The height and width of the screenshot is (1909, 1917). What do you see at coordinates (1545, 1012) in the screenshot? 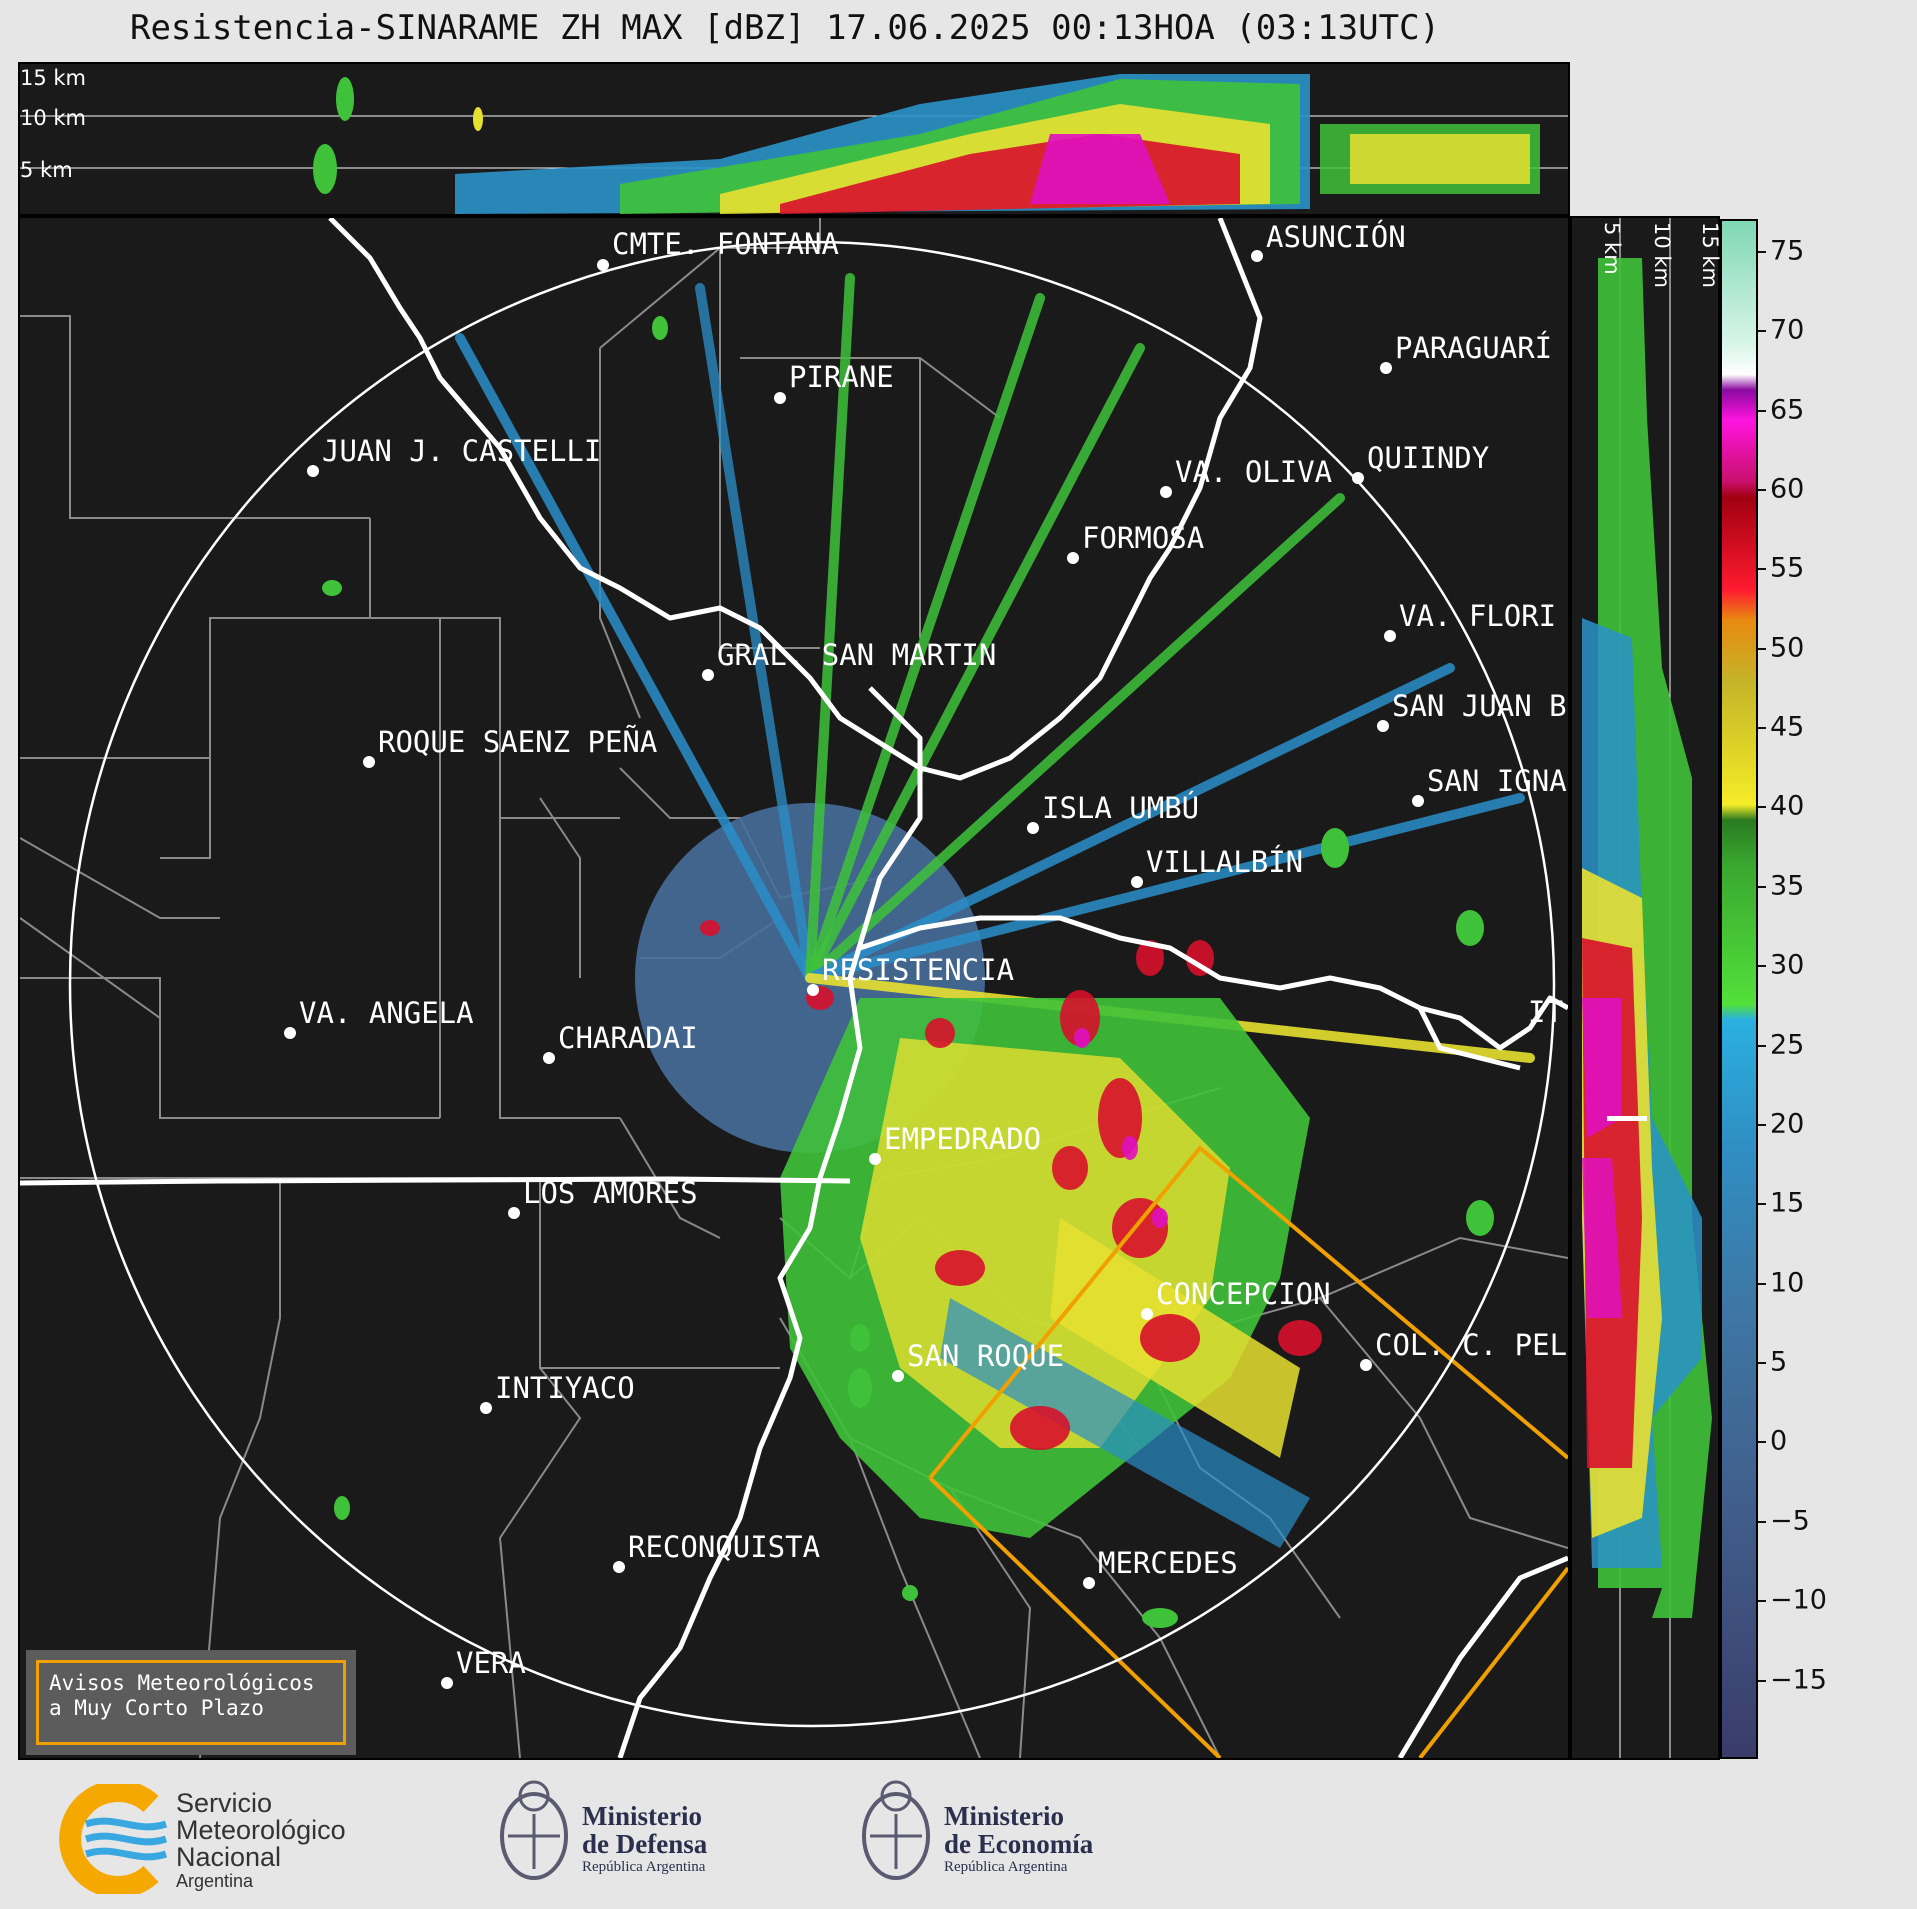
I see `city-it: IT` at bounding box center [1545, 1012].